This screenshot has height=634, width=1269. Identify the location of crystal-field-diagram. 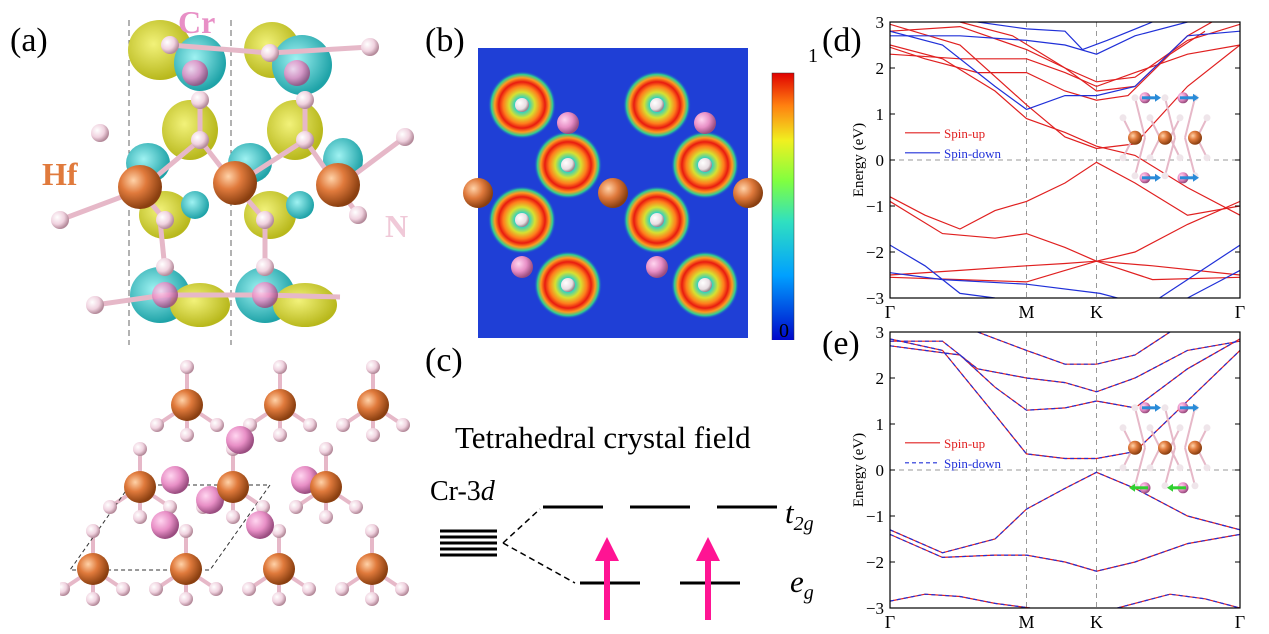
(608, 562).